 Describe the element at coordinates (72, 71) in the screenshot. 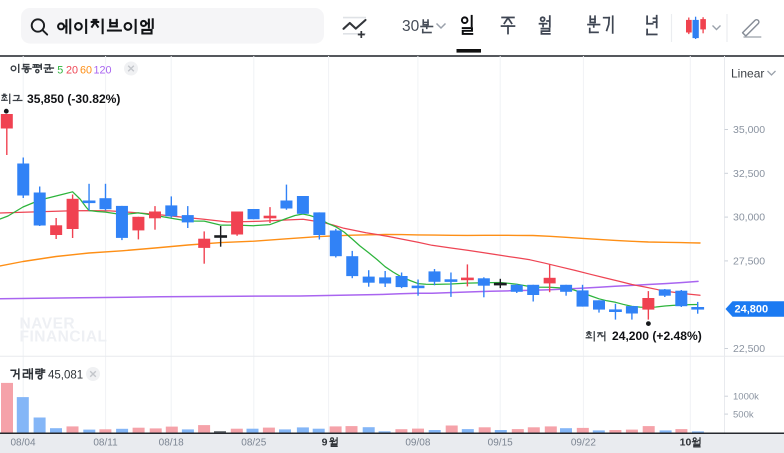

I see `svg-text: 20` at that location.